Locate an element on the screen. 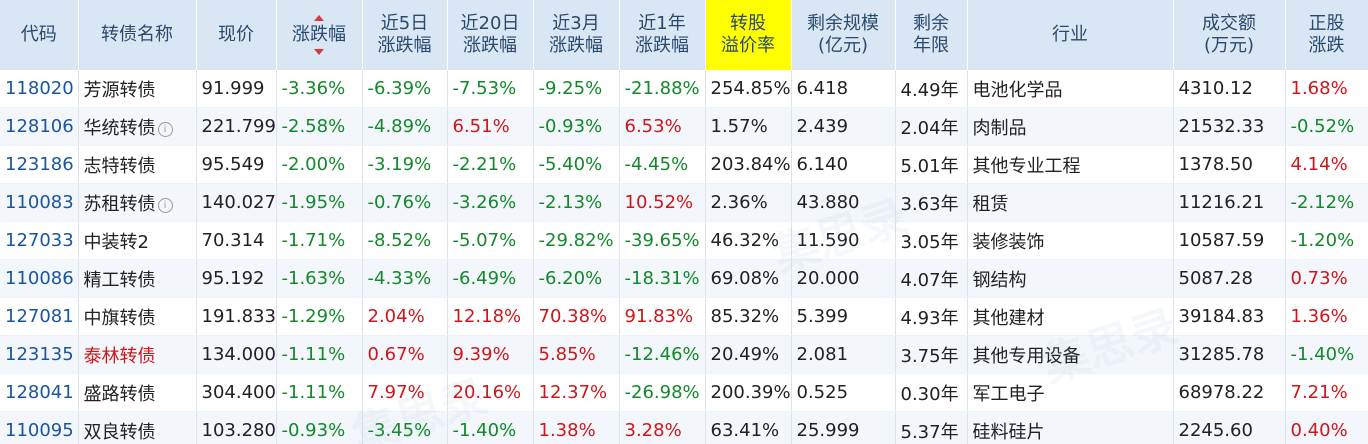  bond-code-link: 127033 is located at coordinates (39, 240).